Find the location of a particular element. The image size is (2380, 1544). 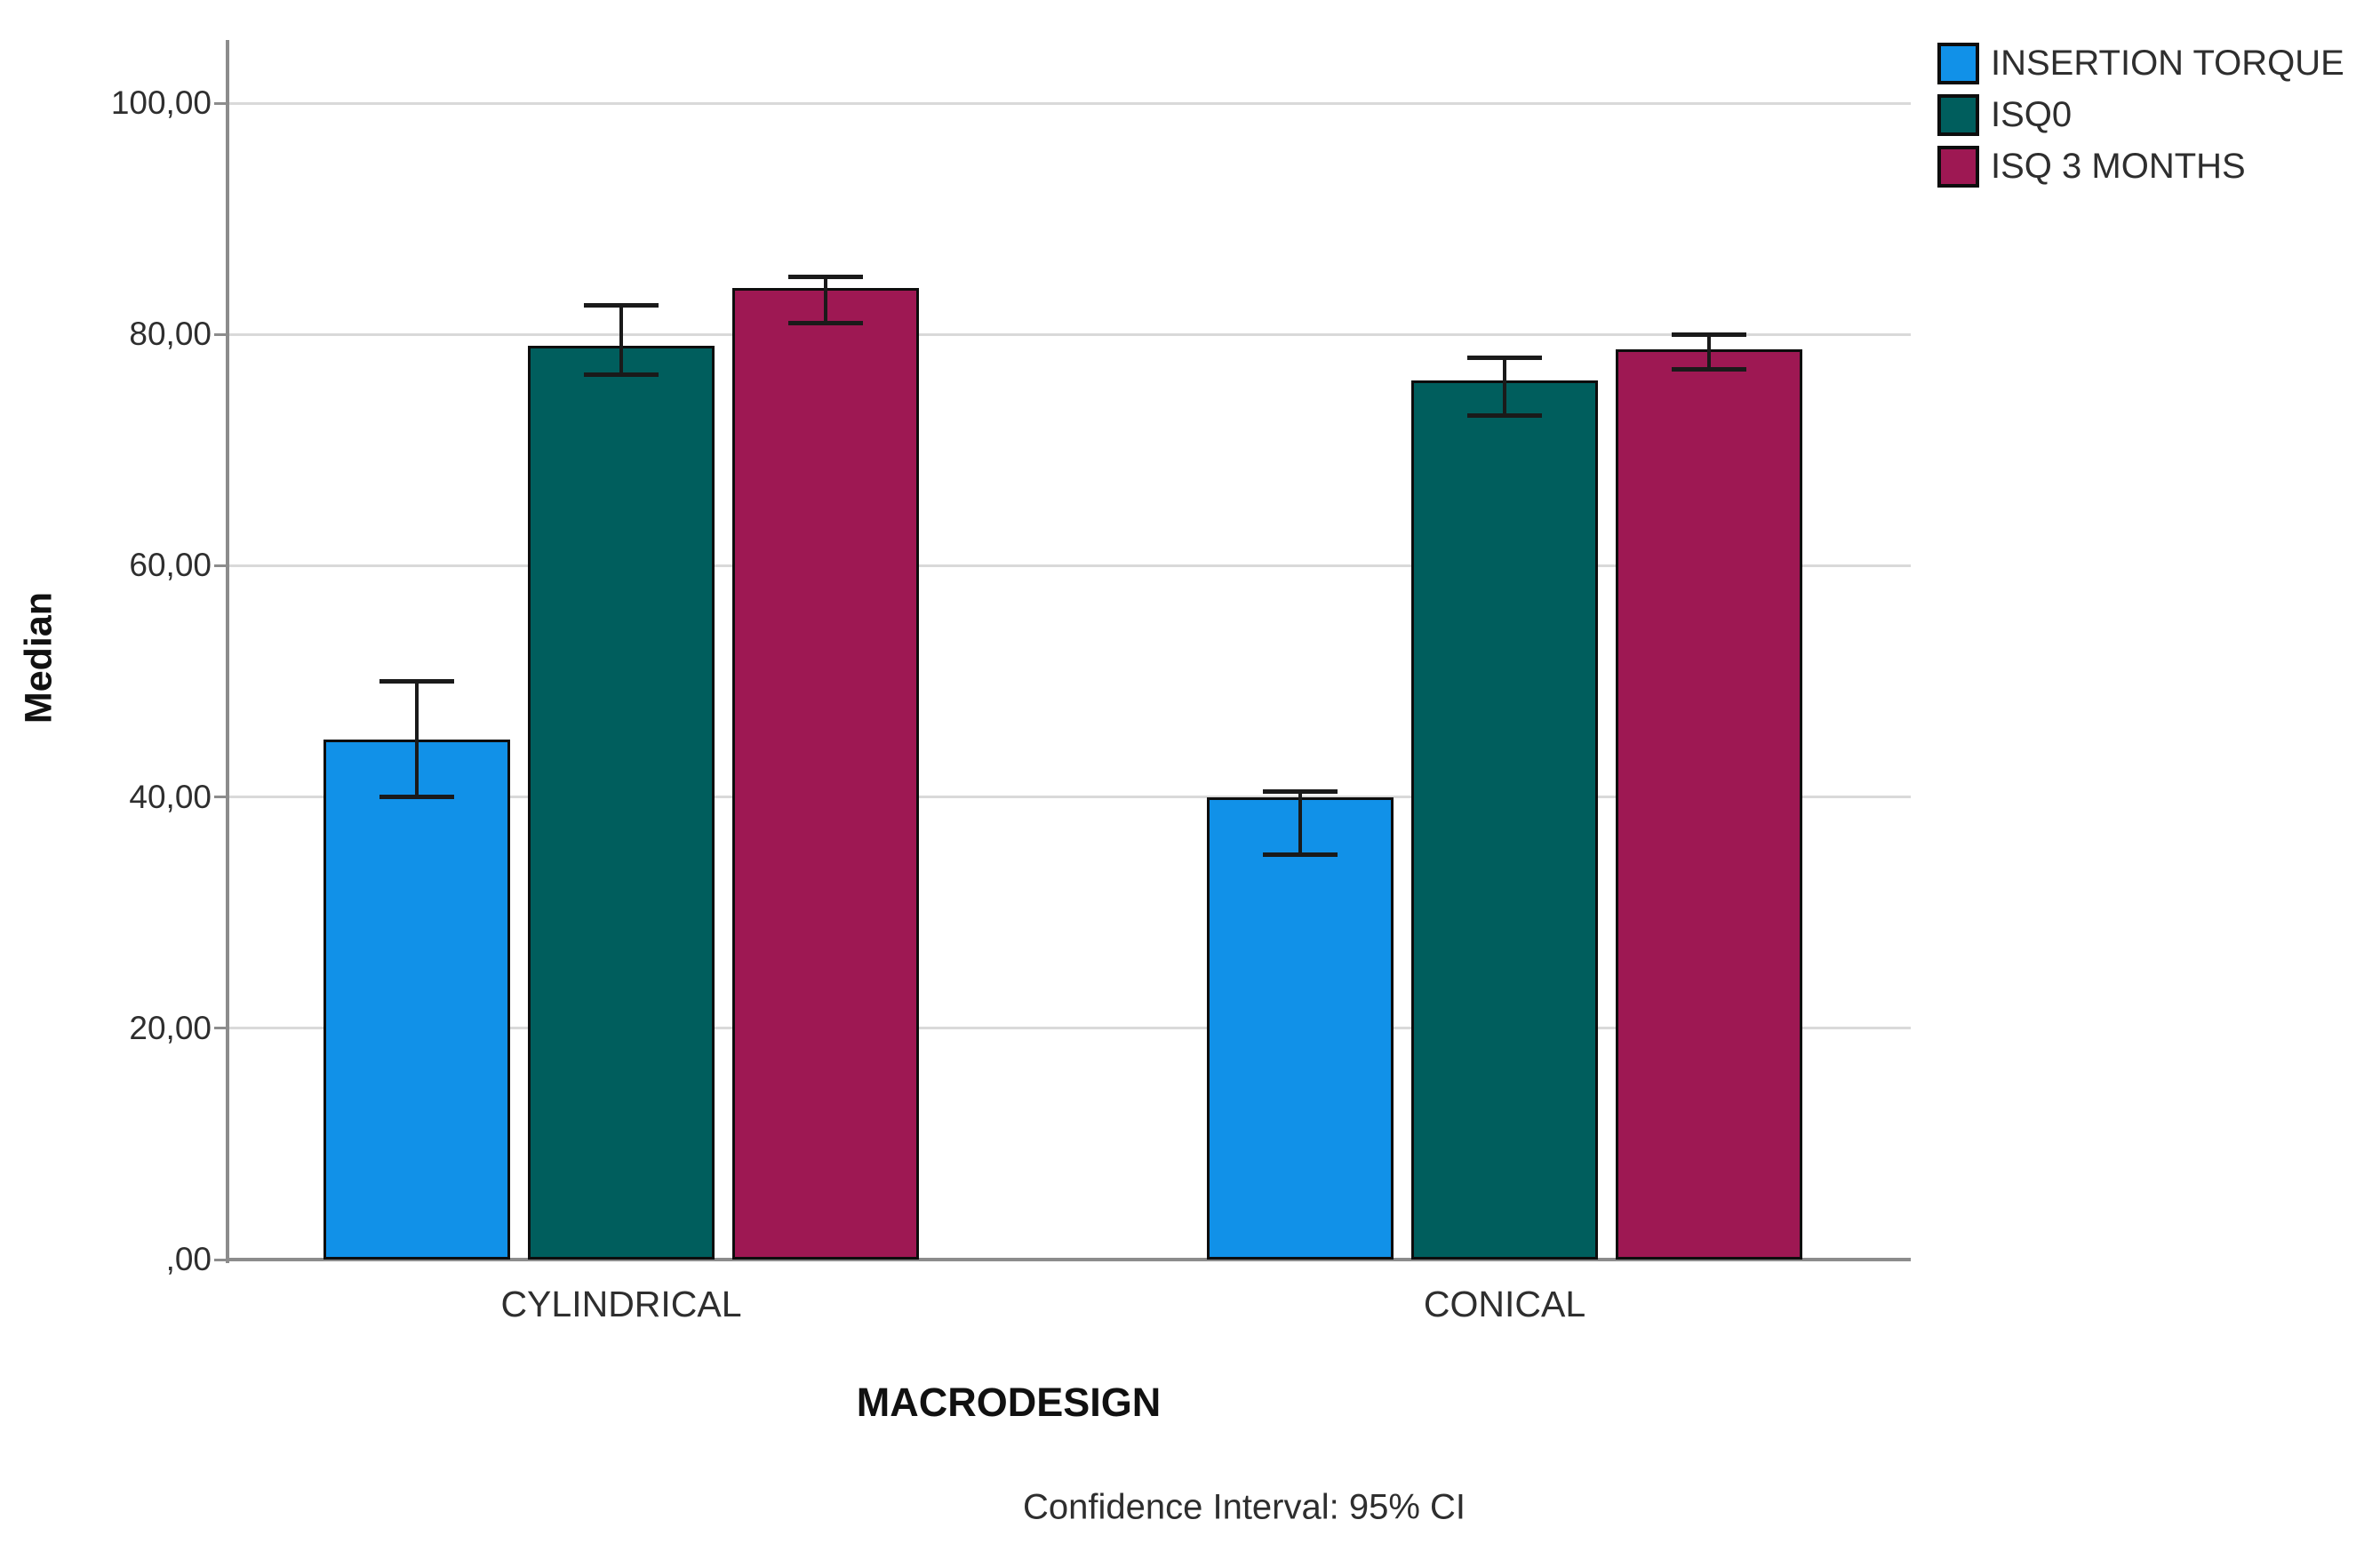

y-tick-label: ,00 is located at coordinates (188, 1259).